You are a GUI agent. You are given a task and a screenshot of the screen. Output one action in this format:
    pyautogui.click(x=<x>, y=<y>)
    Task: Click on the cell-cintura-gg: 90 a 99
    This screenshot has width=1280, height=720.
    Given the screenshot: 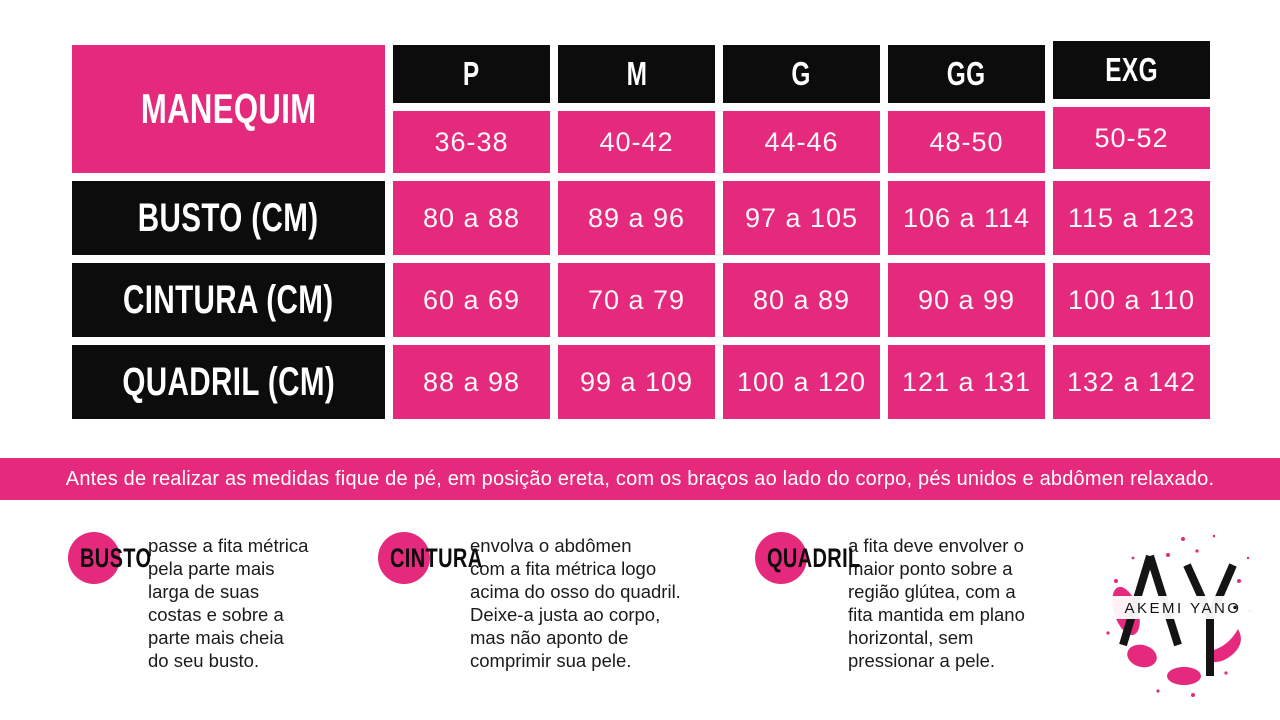 What is the action you would take?
    pyautogui.click(x=966, y=300)
    